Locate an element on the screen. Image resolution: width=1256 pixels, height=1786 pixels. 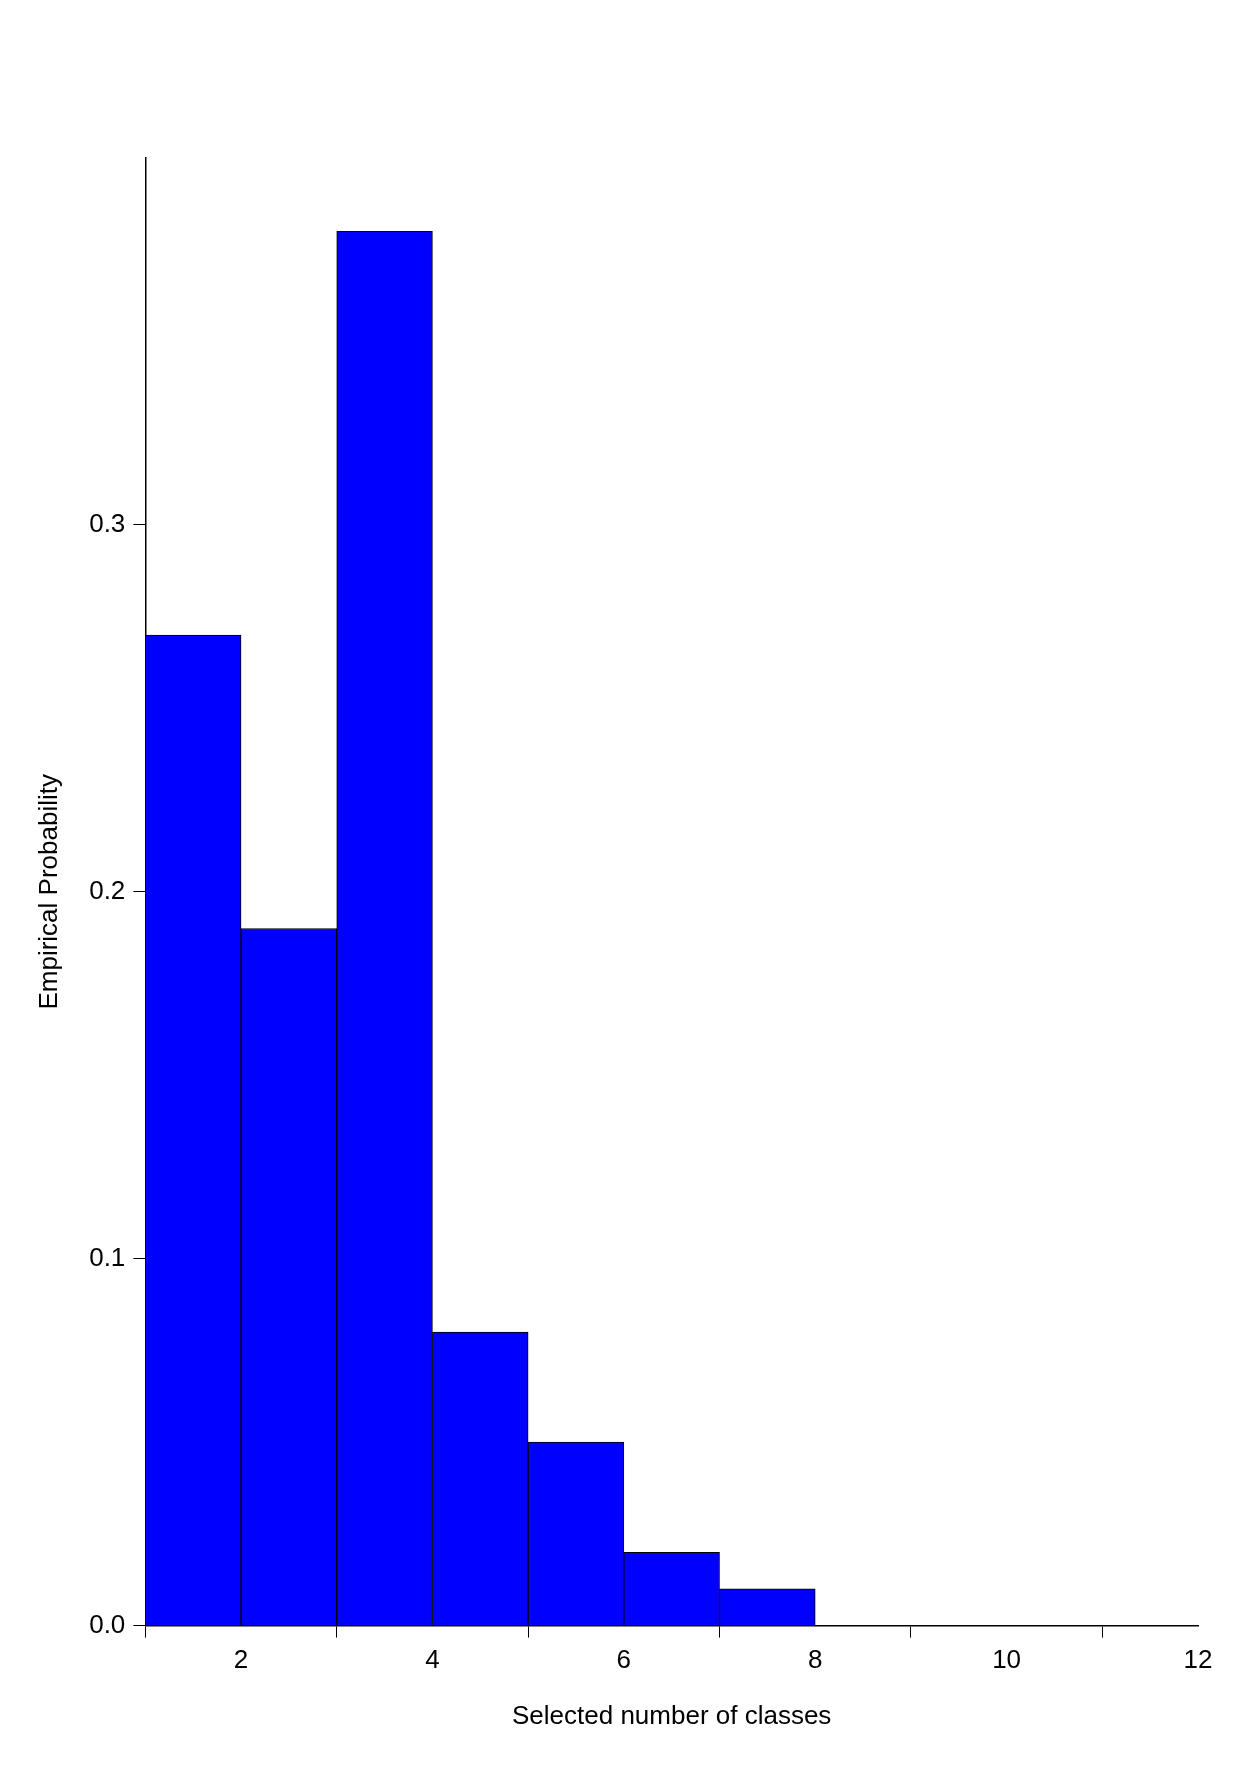
y-tick-label: 0.0 is located at coordinates (107, 1623).